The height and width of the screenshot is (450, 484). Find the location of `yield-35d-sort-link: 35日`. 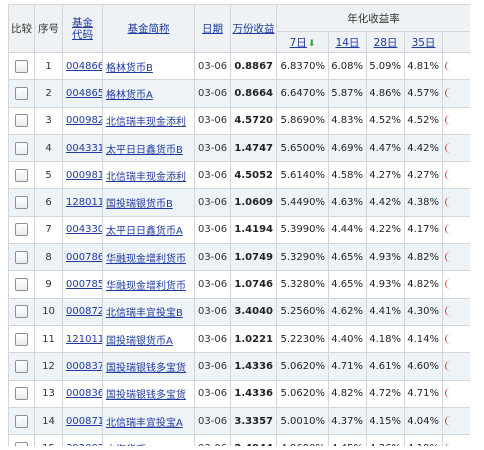

yield-35d-sort-link: 35日 is located at coordinates (423, 42).